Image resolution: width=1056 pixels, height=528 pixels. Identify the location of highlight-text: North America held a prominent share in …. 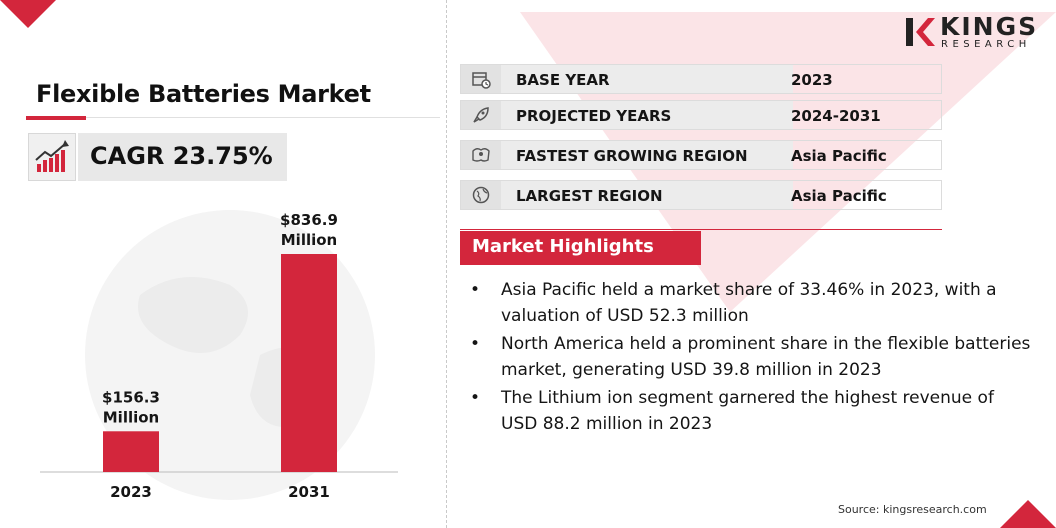
(766, 357).